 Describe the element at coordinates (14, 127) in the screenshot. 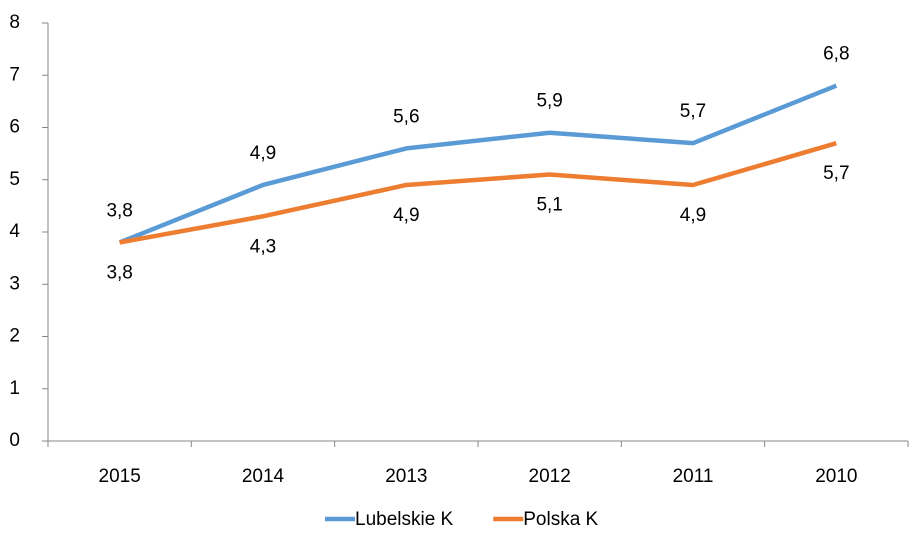

I see `y-tick-label: 6` at that location.